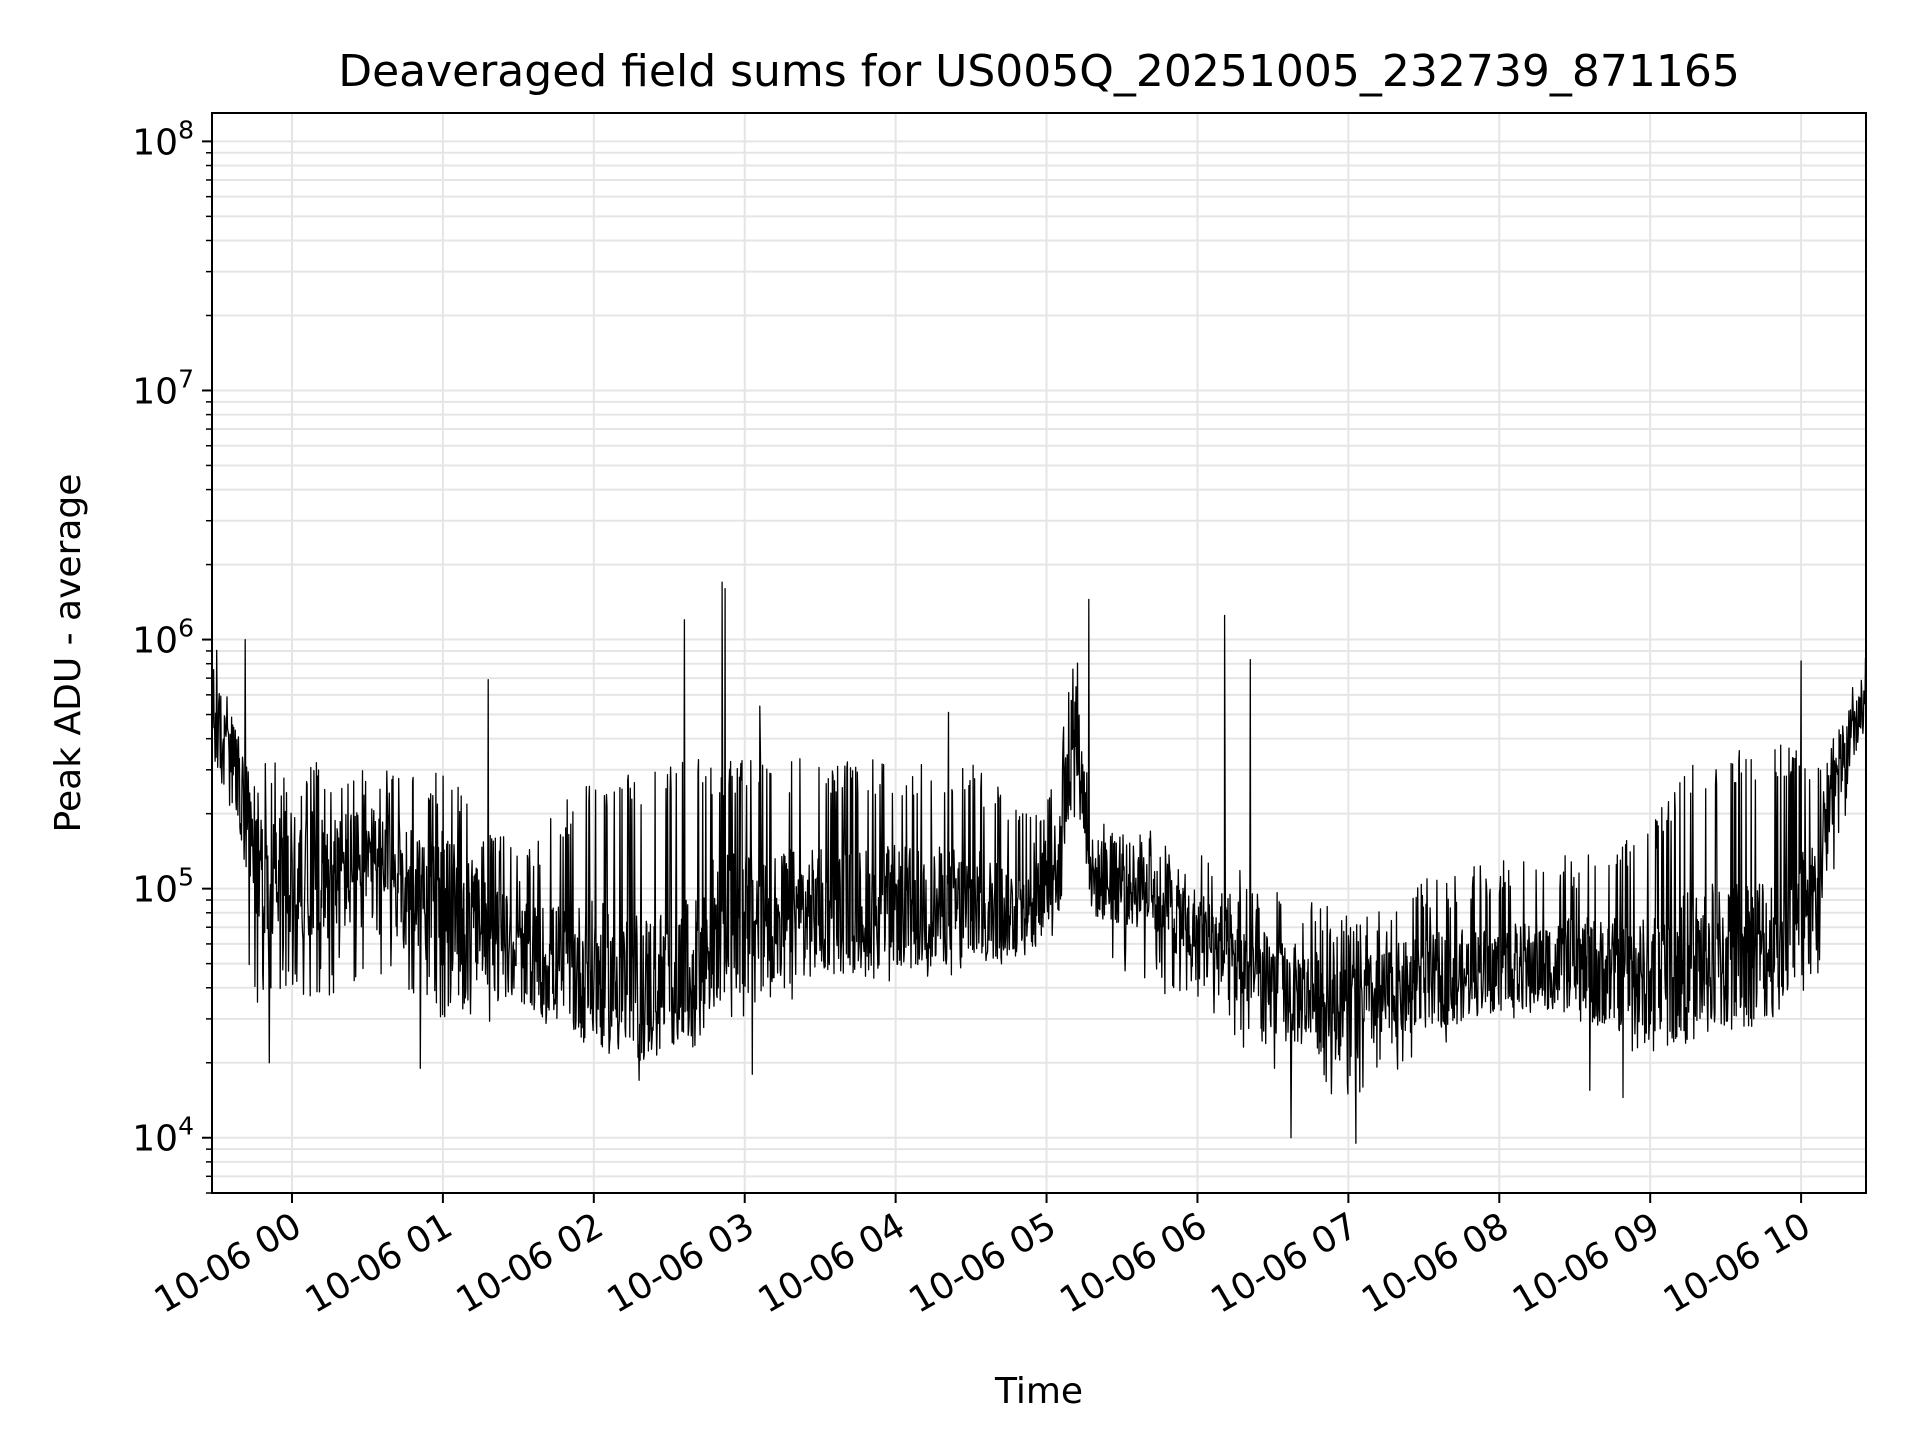  I want to click on y-tick-label: 10⁶, so click(163, 638).